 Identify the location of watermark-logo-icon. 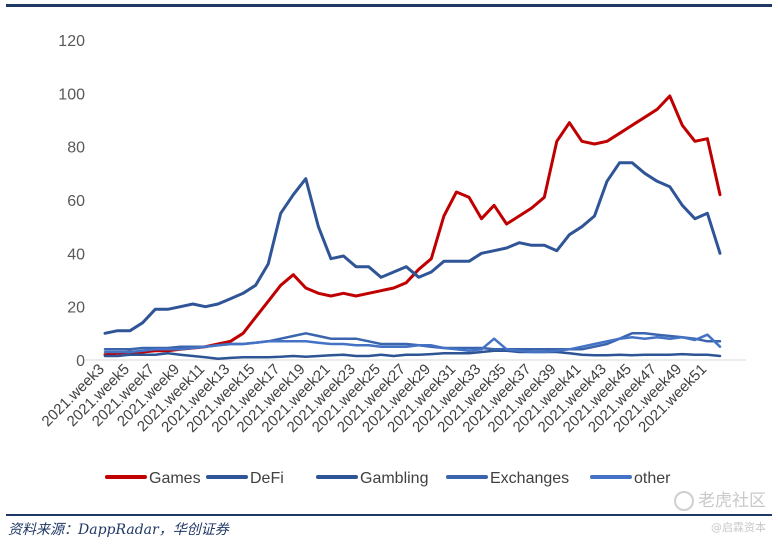
(684, 501).